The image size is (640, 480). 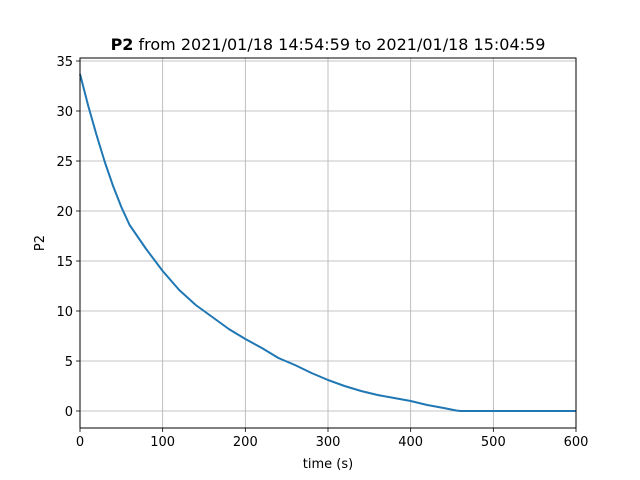 I want to click on y-tick-label: 20, so click(x=64, y=212).